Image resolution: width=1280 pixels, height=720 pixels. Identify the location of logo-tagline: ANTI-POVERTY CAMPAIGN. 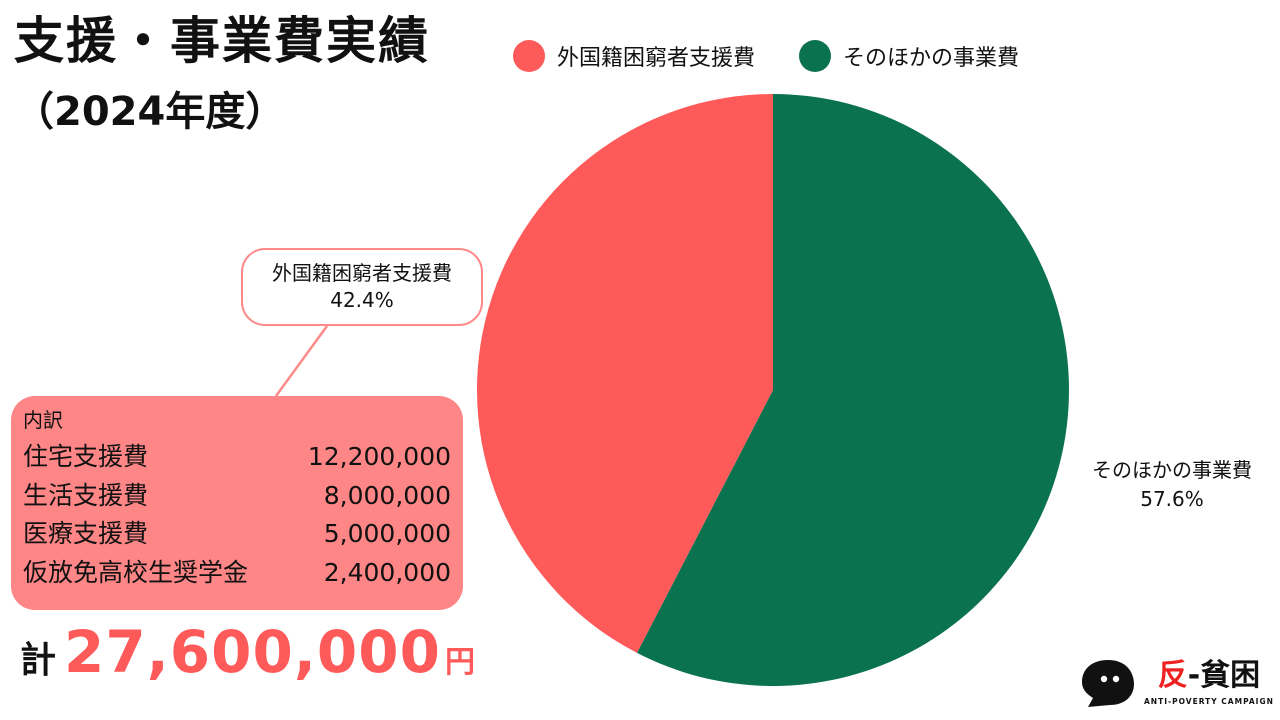
(1209, 701).